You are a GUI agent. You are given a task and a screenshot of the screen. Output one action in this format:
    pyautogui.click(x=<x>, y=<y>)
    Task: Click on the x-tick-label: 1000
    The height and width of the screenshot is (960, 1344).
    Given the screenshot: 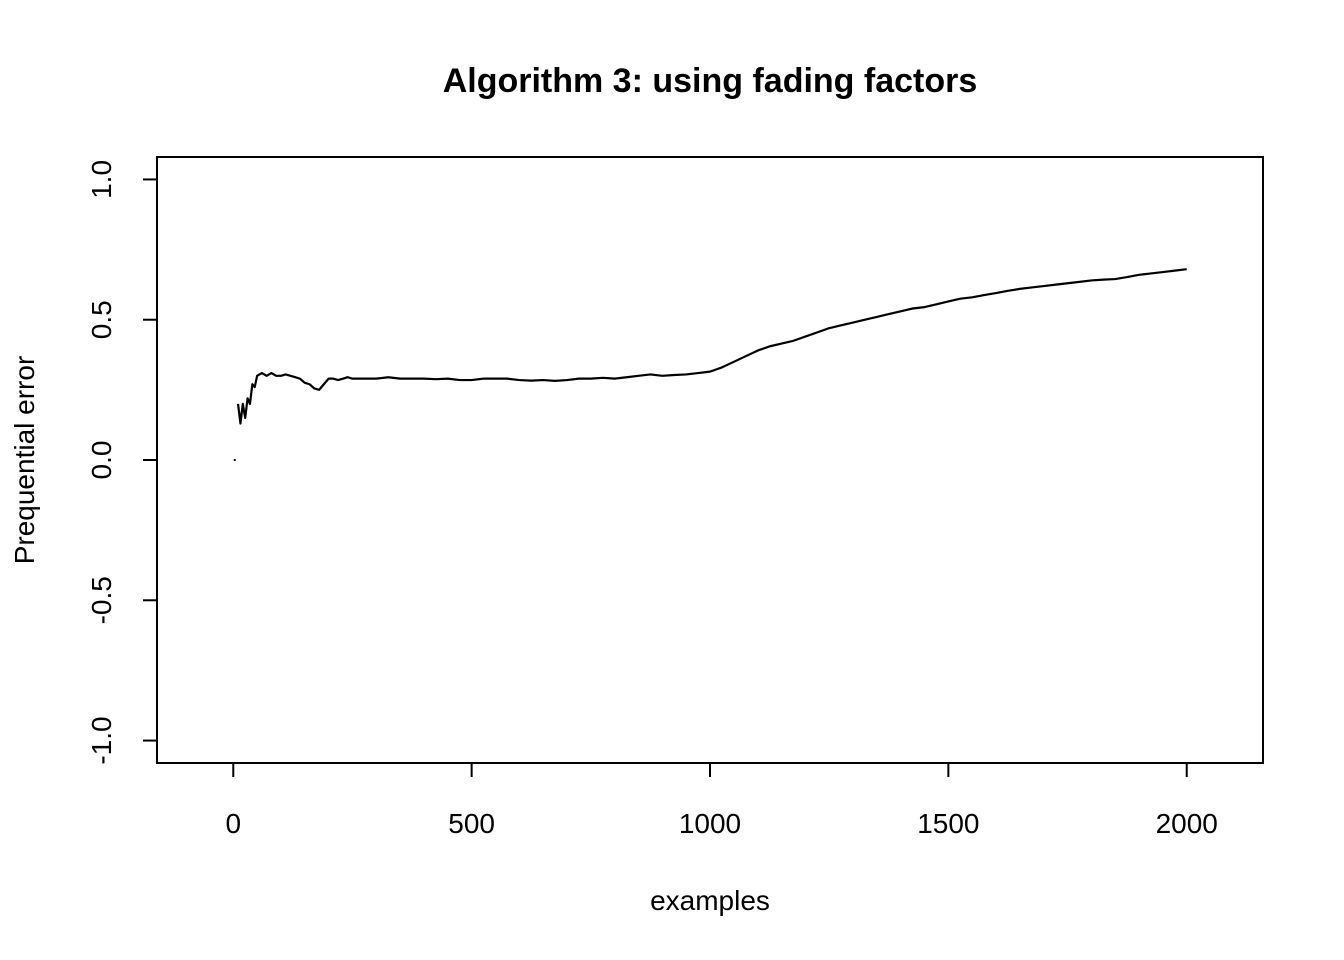 What is the action you would take?
    pyautogui.click(x=710, y=823)
    